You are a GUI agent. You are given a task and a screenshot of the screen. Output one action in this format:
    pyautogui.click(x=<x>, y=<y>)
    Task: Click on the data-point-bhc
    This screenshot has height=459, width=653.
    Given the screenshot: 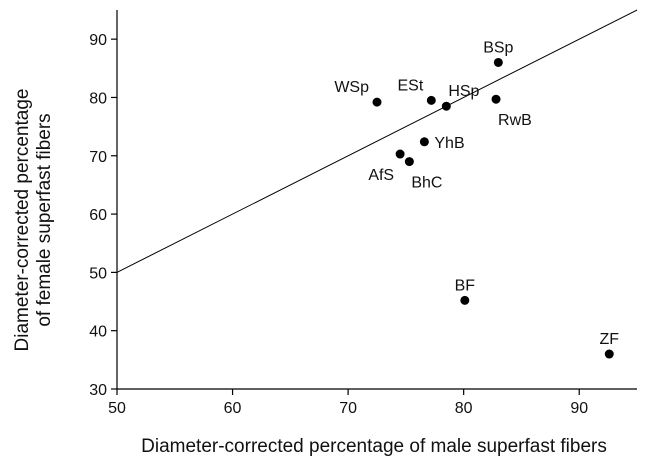 What is the action you would take?
    pyautogui.click(x=409, y=162)
    